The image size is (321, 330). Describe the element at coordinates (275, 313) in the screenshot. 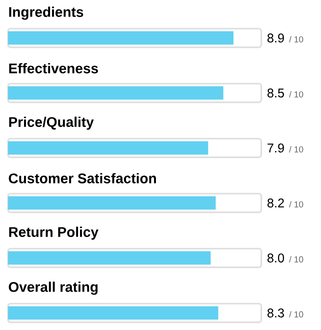

I see `data-label: 8.3` at that location.